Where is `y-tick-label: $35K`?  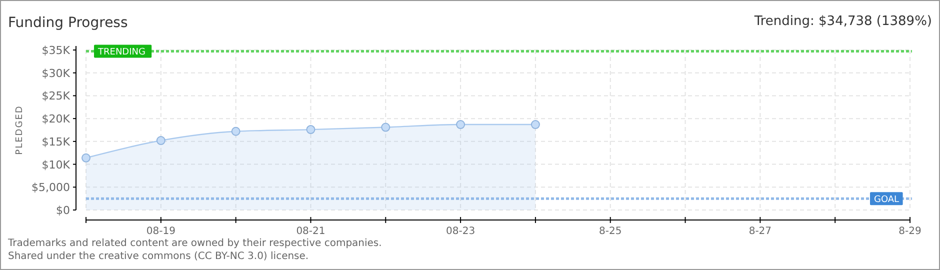
y-tick-label: $35K is located at coordinates (56, 50).